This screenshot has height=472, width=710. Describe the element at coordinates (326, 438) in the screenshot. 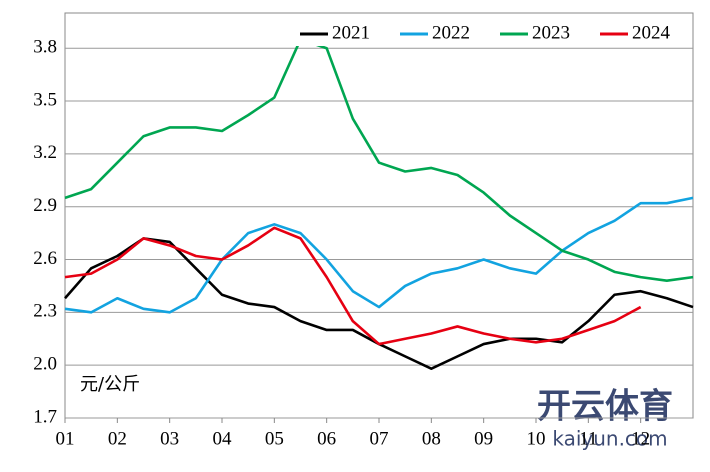

I see `x-tick-label: 06` at that location.